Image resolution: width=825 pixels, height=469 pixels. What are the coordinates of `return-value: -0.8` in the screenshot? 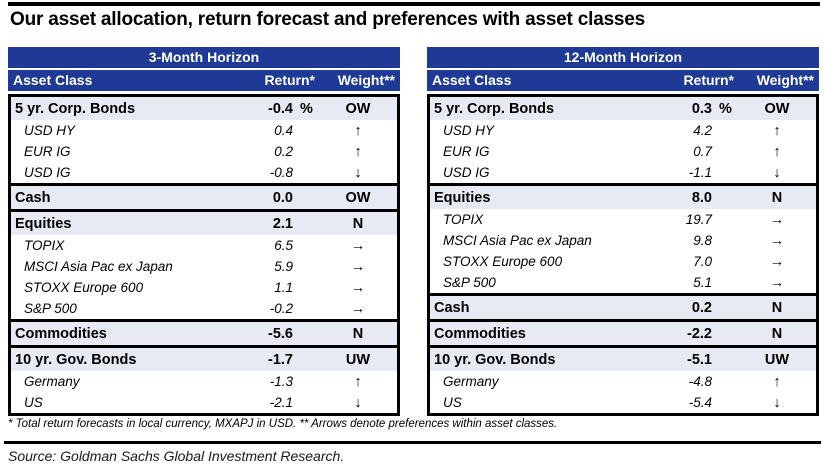 It's located at (281, 172).